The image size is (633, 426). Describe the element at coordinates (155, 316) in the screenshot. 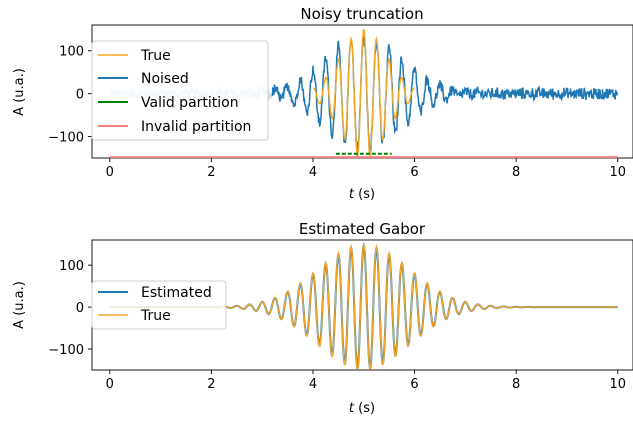

I see `legend-true-label-bottom: True` at that location.